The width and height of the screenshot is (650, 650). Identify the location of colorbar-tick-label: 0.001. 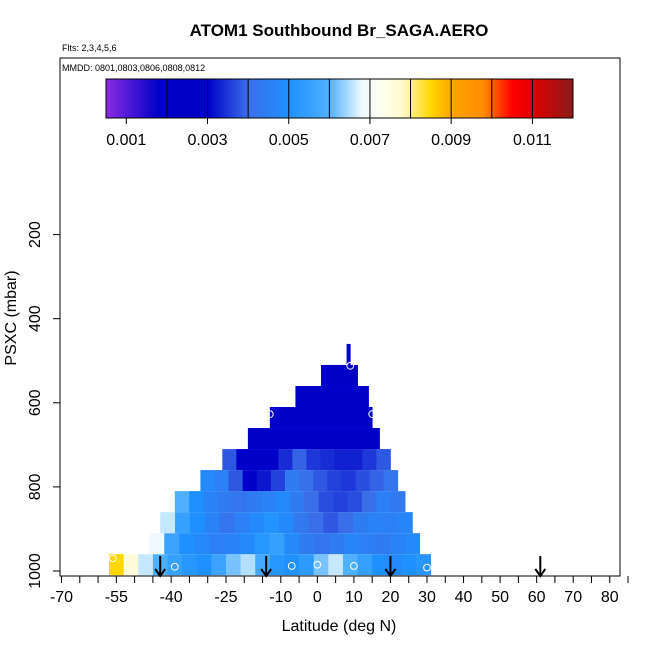
(126, 140).